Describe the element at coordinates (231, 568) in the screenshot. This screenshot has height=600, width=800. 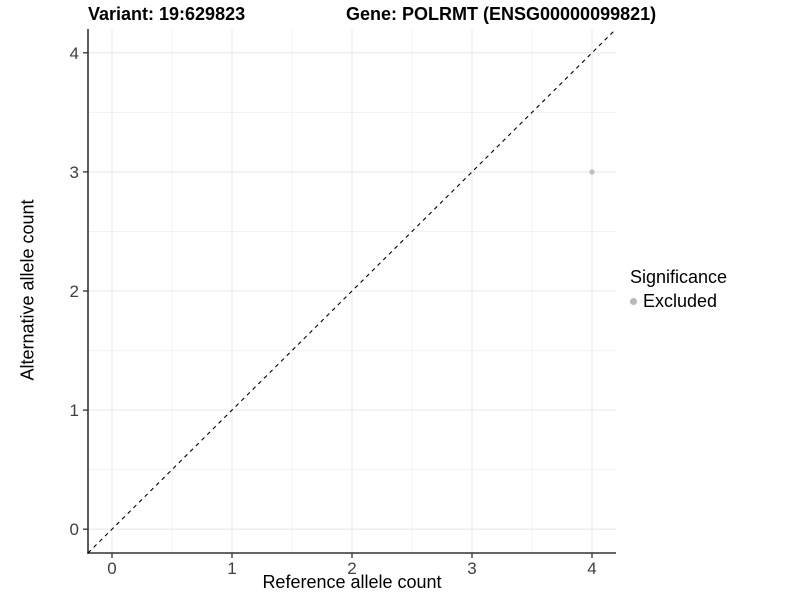
I see `x-tick-label: 1` at that location.